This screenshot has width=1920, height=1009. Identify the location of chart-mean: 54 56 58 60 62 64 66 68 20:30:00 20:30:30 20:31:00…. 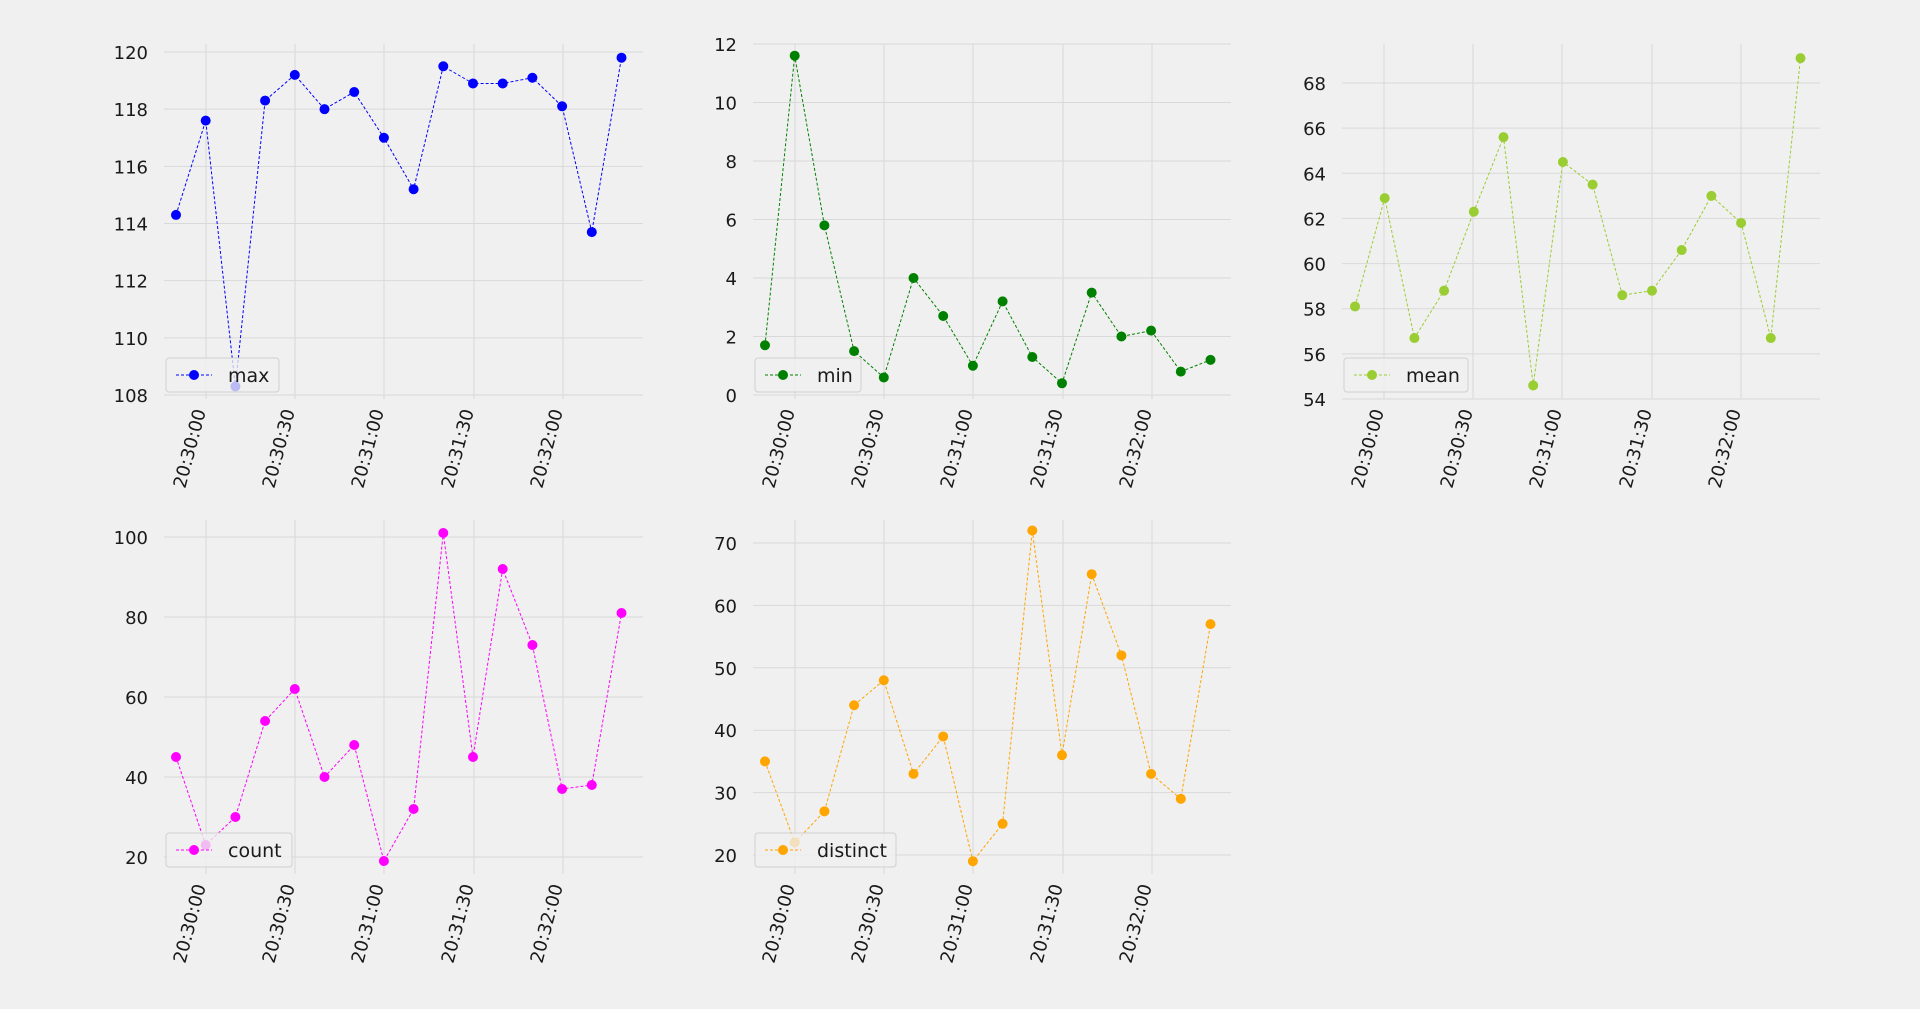
(1561, 267).